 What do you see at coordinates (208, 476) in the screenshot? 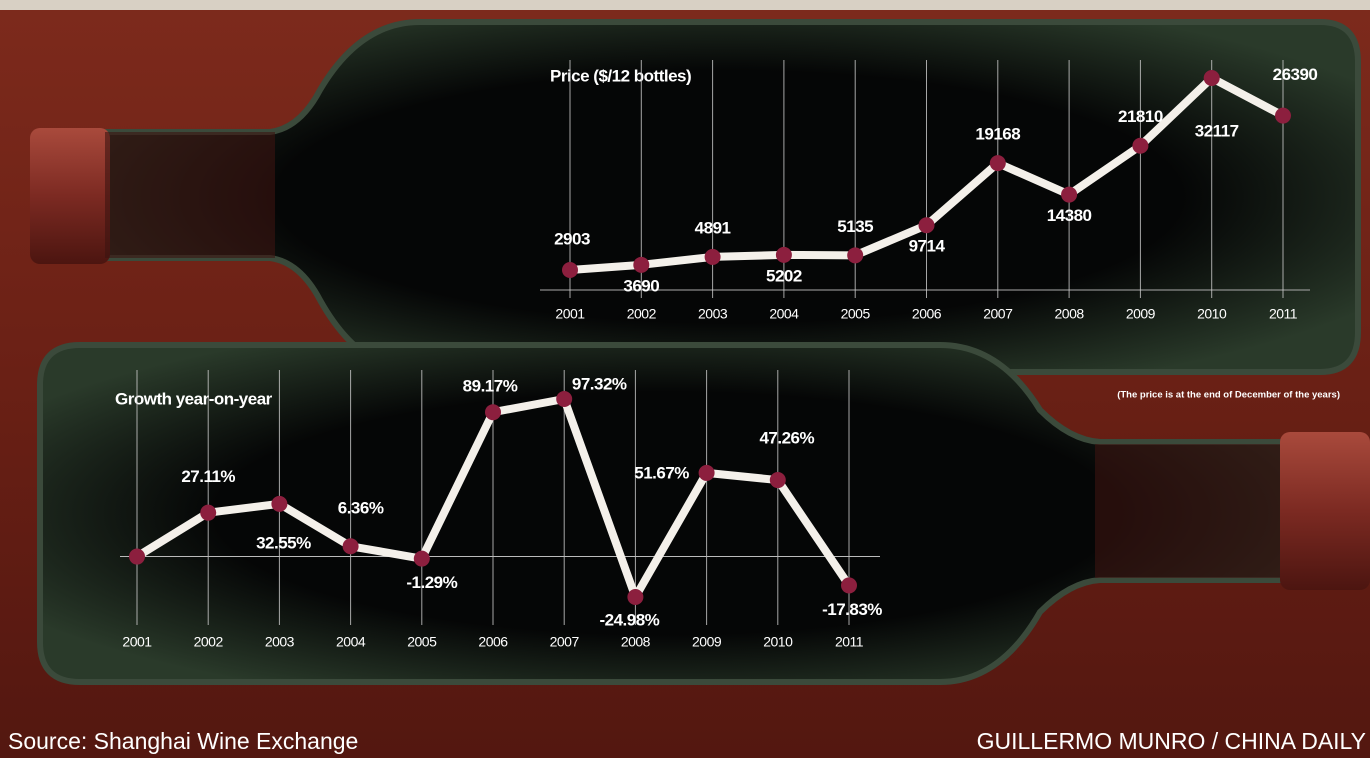
I see `data-label: 27.11%` at bounding box center [208, 476].